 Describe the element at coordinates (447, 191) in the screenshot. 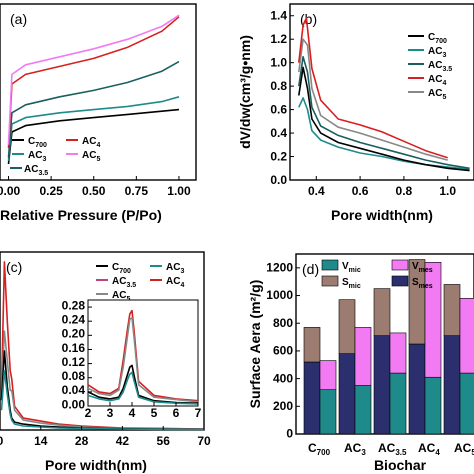

I see `x-tick-label: 1.0` at that location.